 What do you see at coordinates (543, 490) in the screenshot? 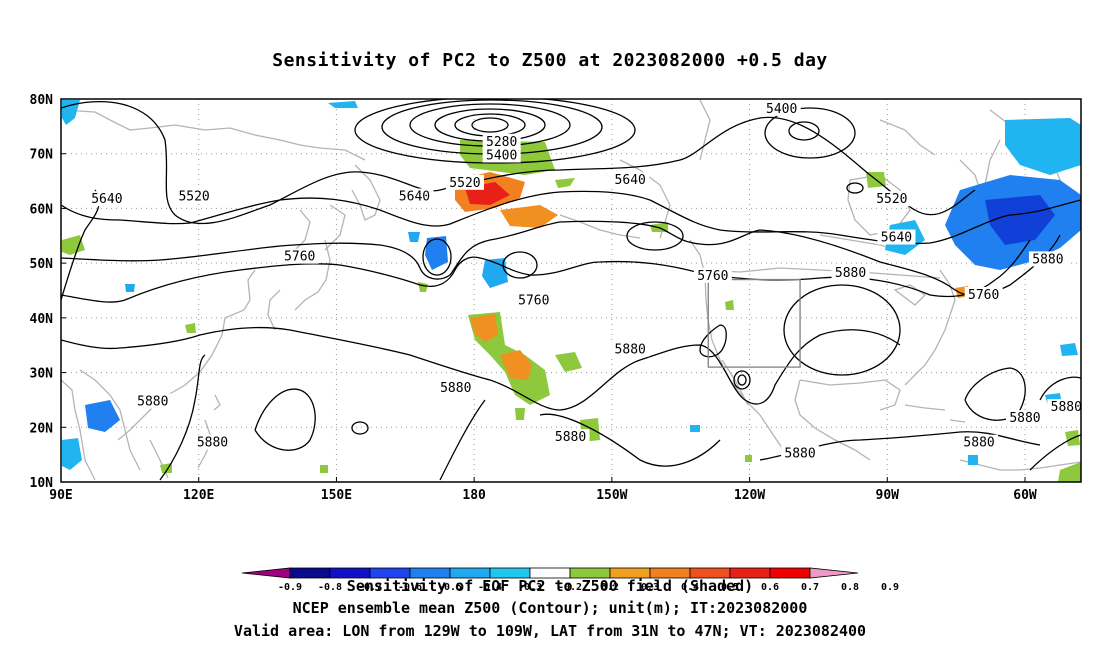
I see `longitude-labels: 90E 120E 150E 180 150W 120W 90W 60W` at bounding box center [543, 490].